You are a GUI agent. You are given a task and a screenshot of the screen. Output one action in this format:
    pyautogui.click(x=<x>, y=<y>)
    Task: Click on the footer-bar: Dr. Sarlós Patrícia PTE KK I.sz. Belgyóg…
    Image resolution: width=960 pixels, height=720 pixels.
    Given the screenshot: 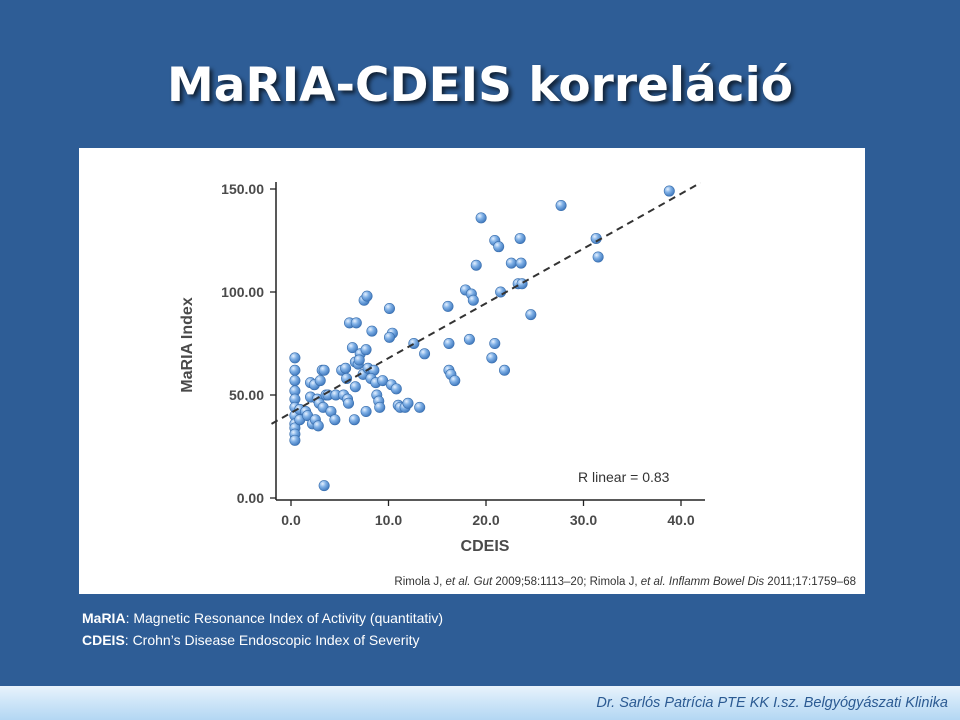 What is the action you would take?
    pyautogui.click(x=480, y=703)
    